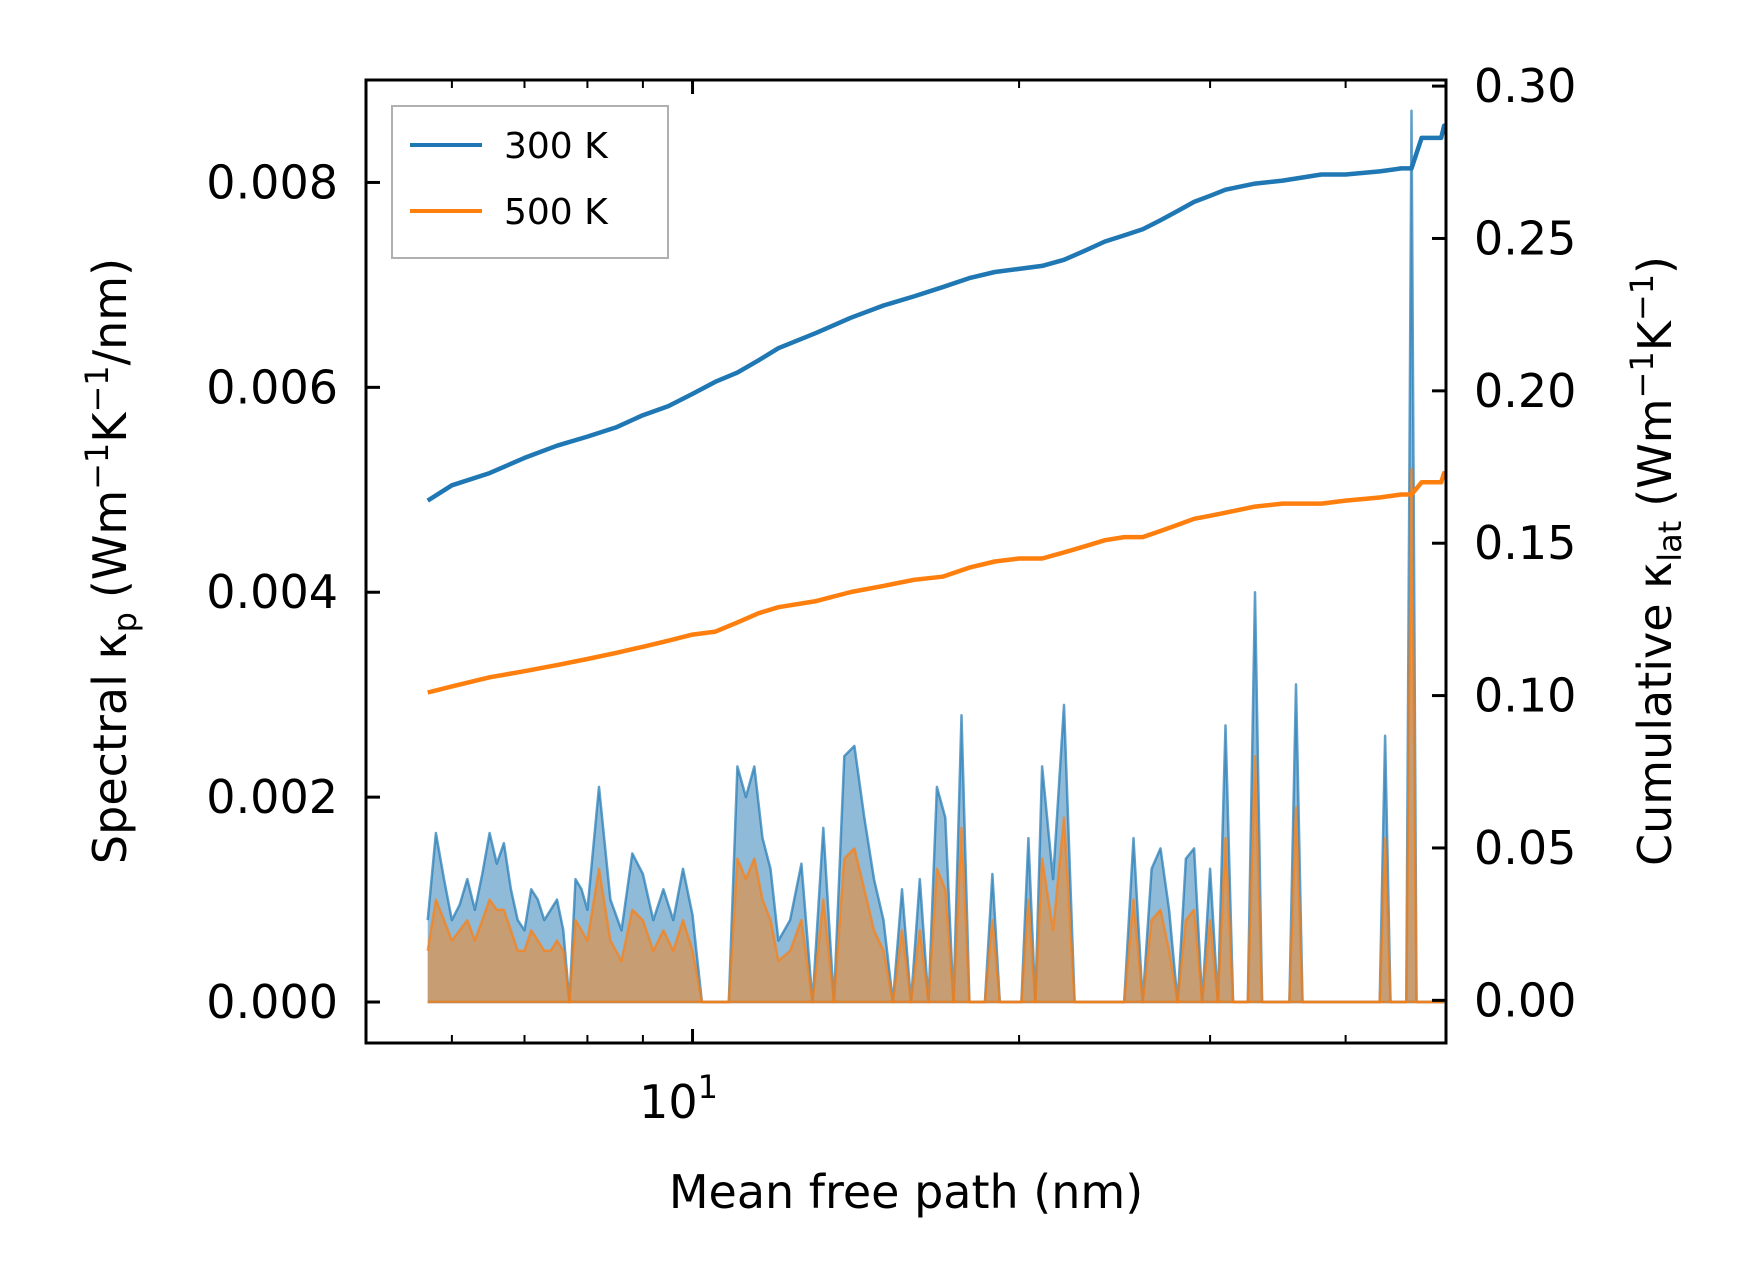  What do you see at coordinates (110, 544) in the screenshot?
I see `left-y-title-unit: (Wm` at bounding box center [110, 544].